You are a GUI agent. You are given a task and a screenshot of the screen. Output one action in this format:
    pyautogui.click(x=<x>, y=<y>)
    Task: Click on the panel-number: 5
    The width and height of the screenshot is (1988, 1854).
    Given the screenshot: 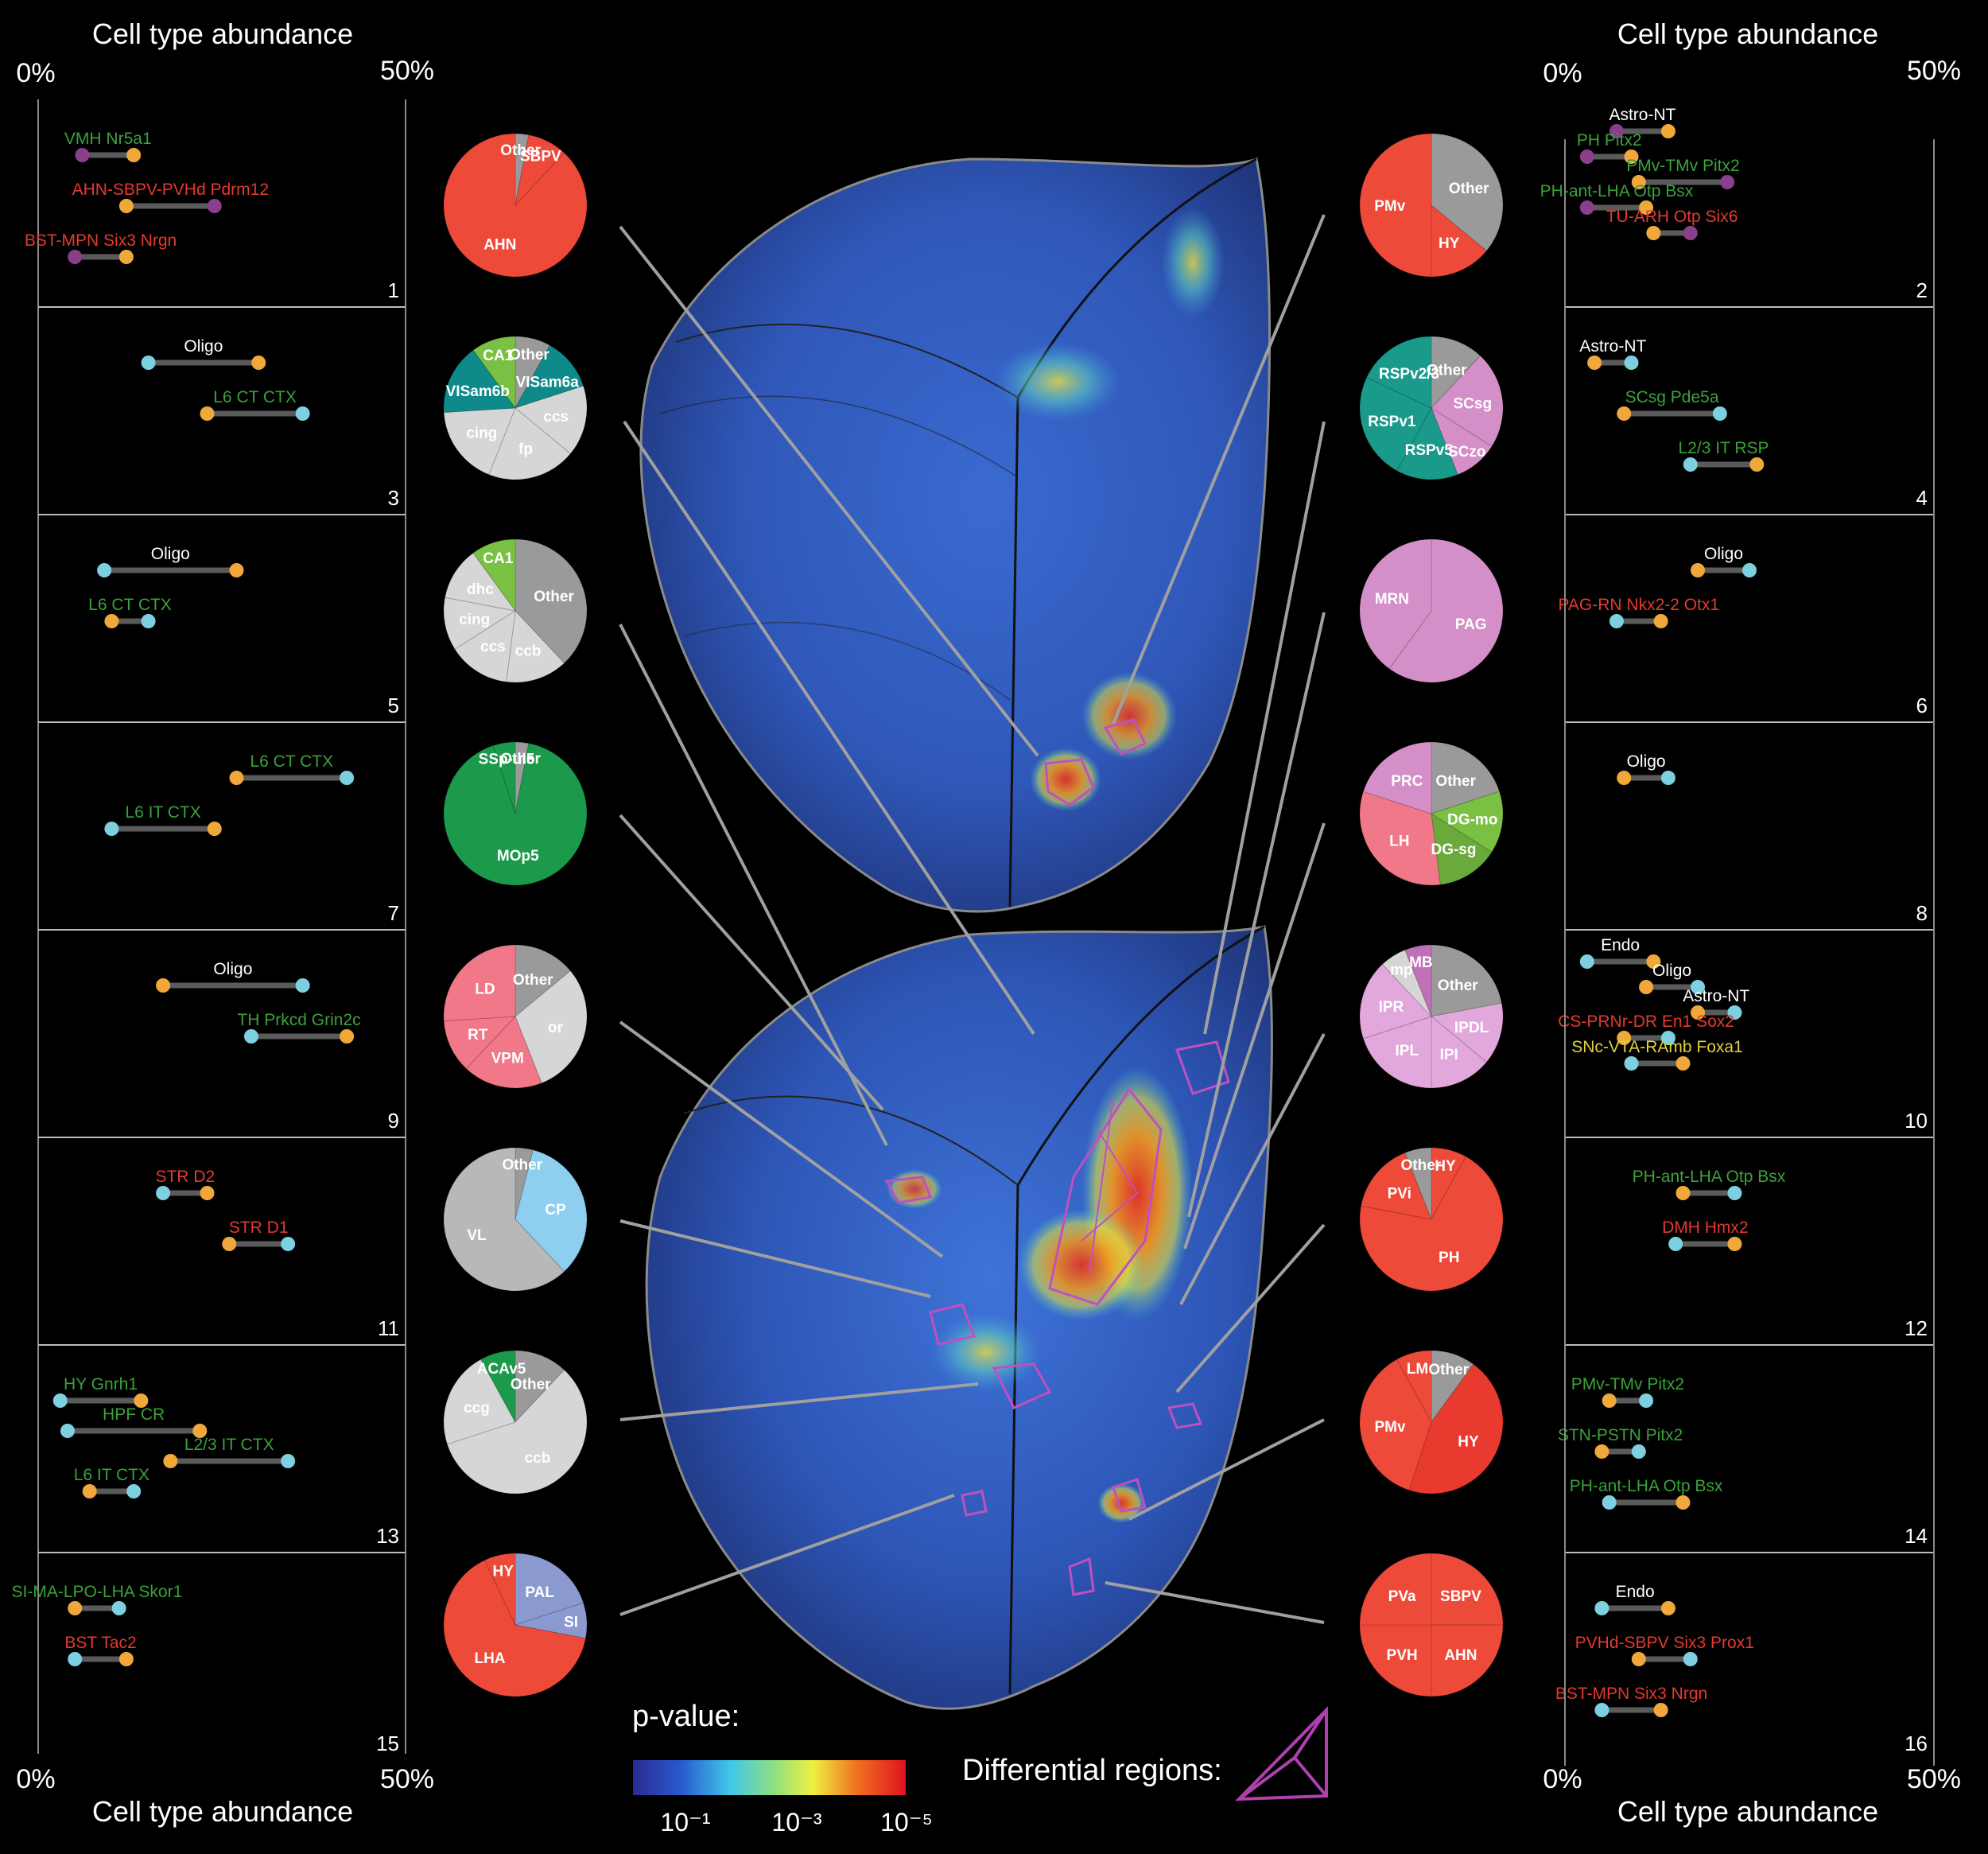 What is the action you would take?
    pyautogui.click(x=393, y=705)
    